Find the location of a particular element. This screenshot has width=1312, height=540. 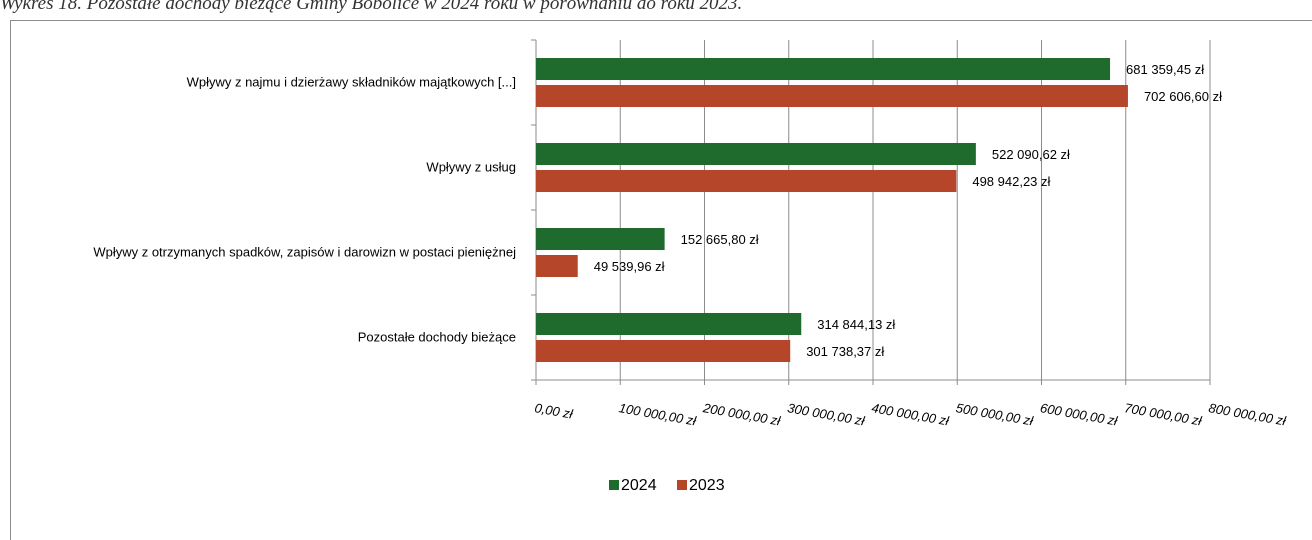

data-label-2024-2: 152 665,80 zł is located at coordinates (720, 239).